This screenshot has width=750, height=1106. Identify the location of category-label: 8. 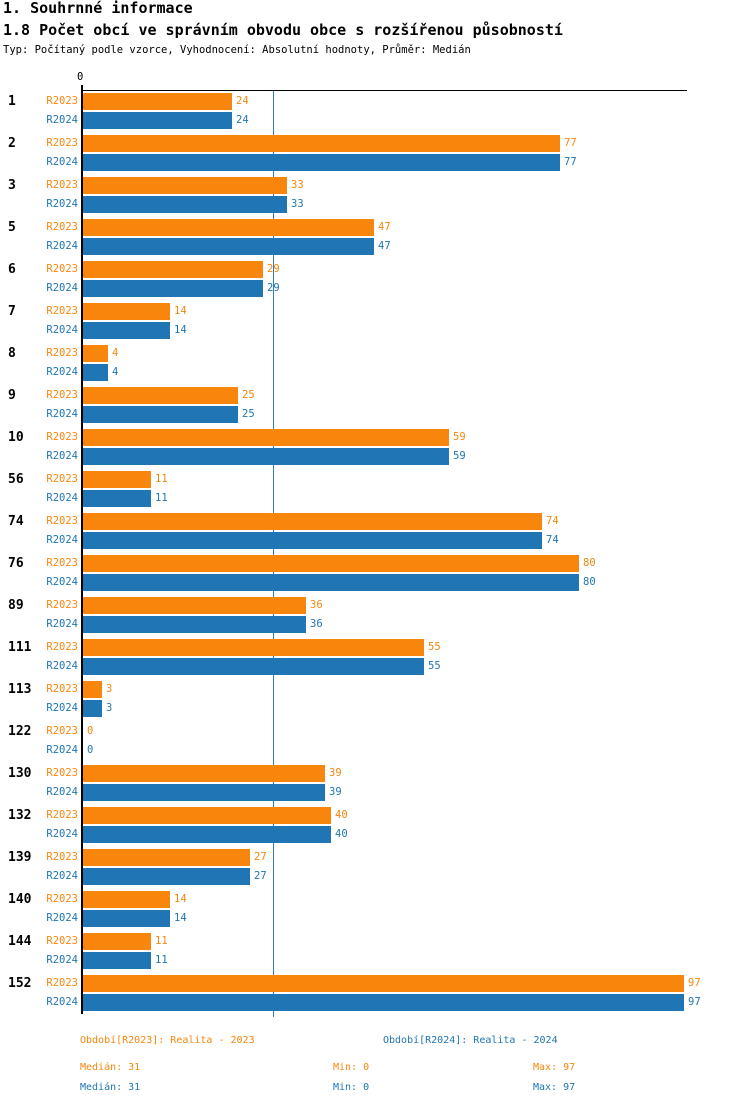
(12, 353).